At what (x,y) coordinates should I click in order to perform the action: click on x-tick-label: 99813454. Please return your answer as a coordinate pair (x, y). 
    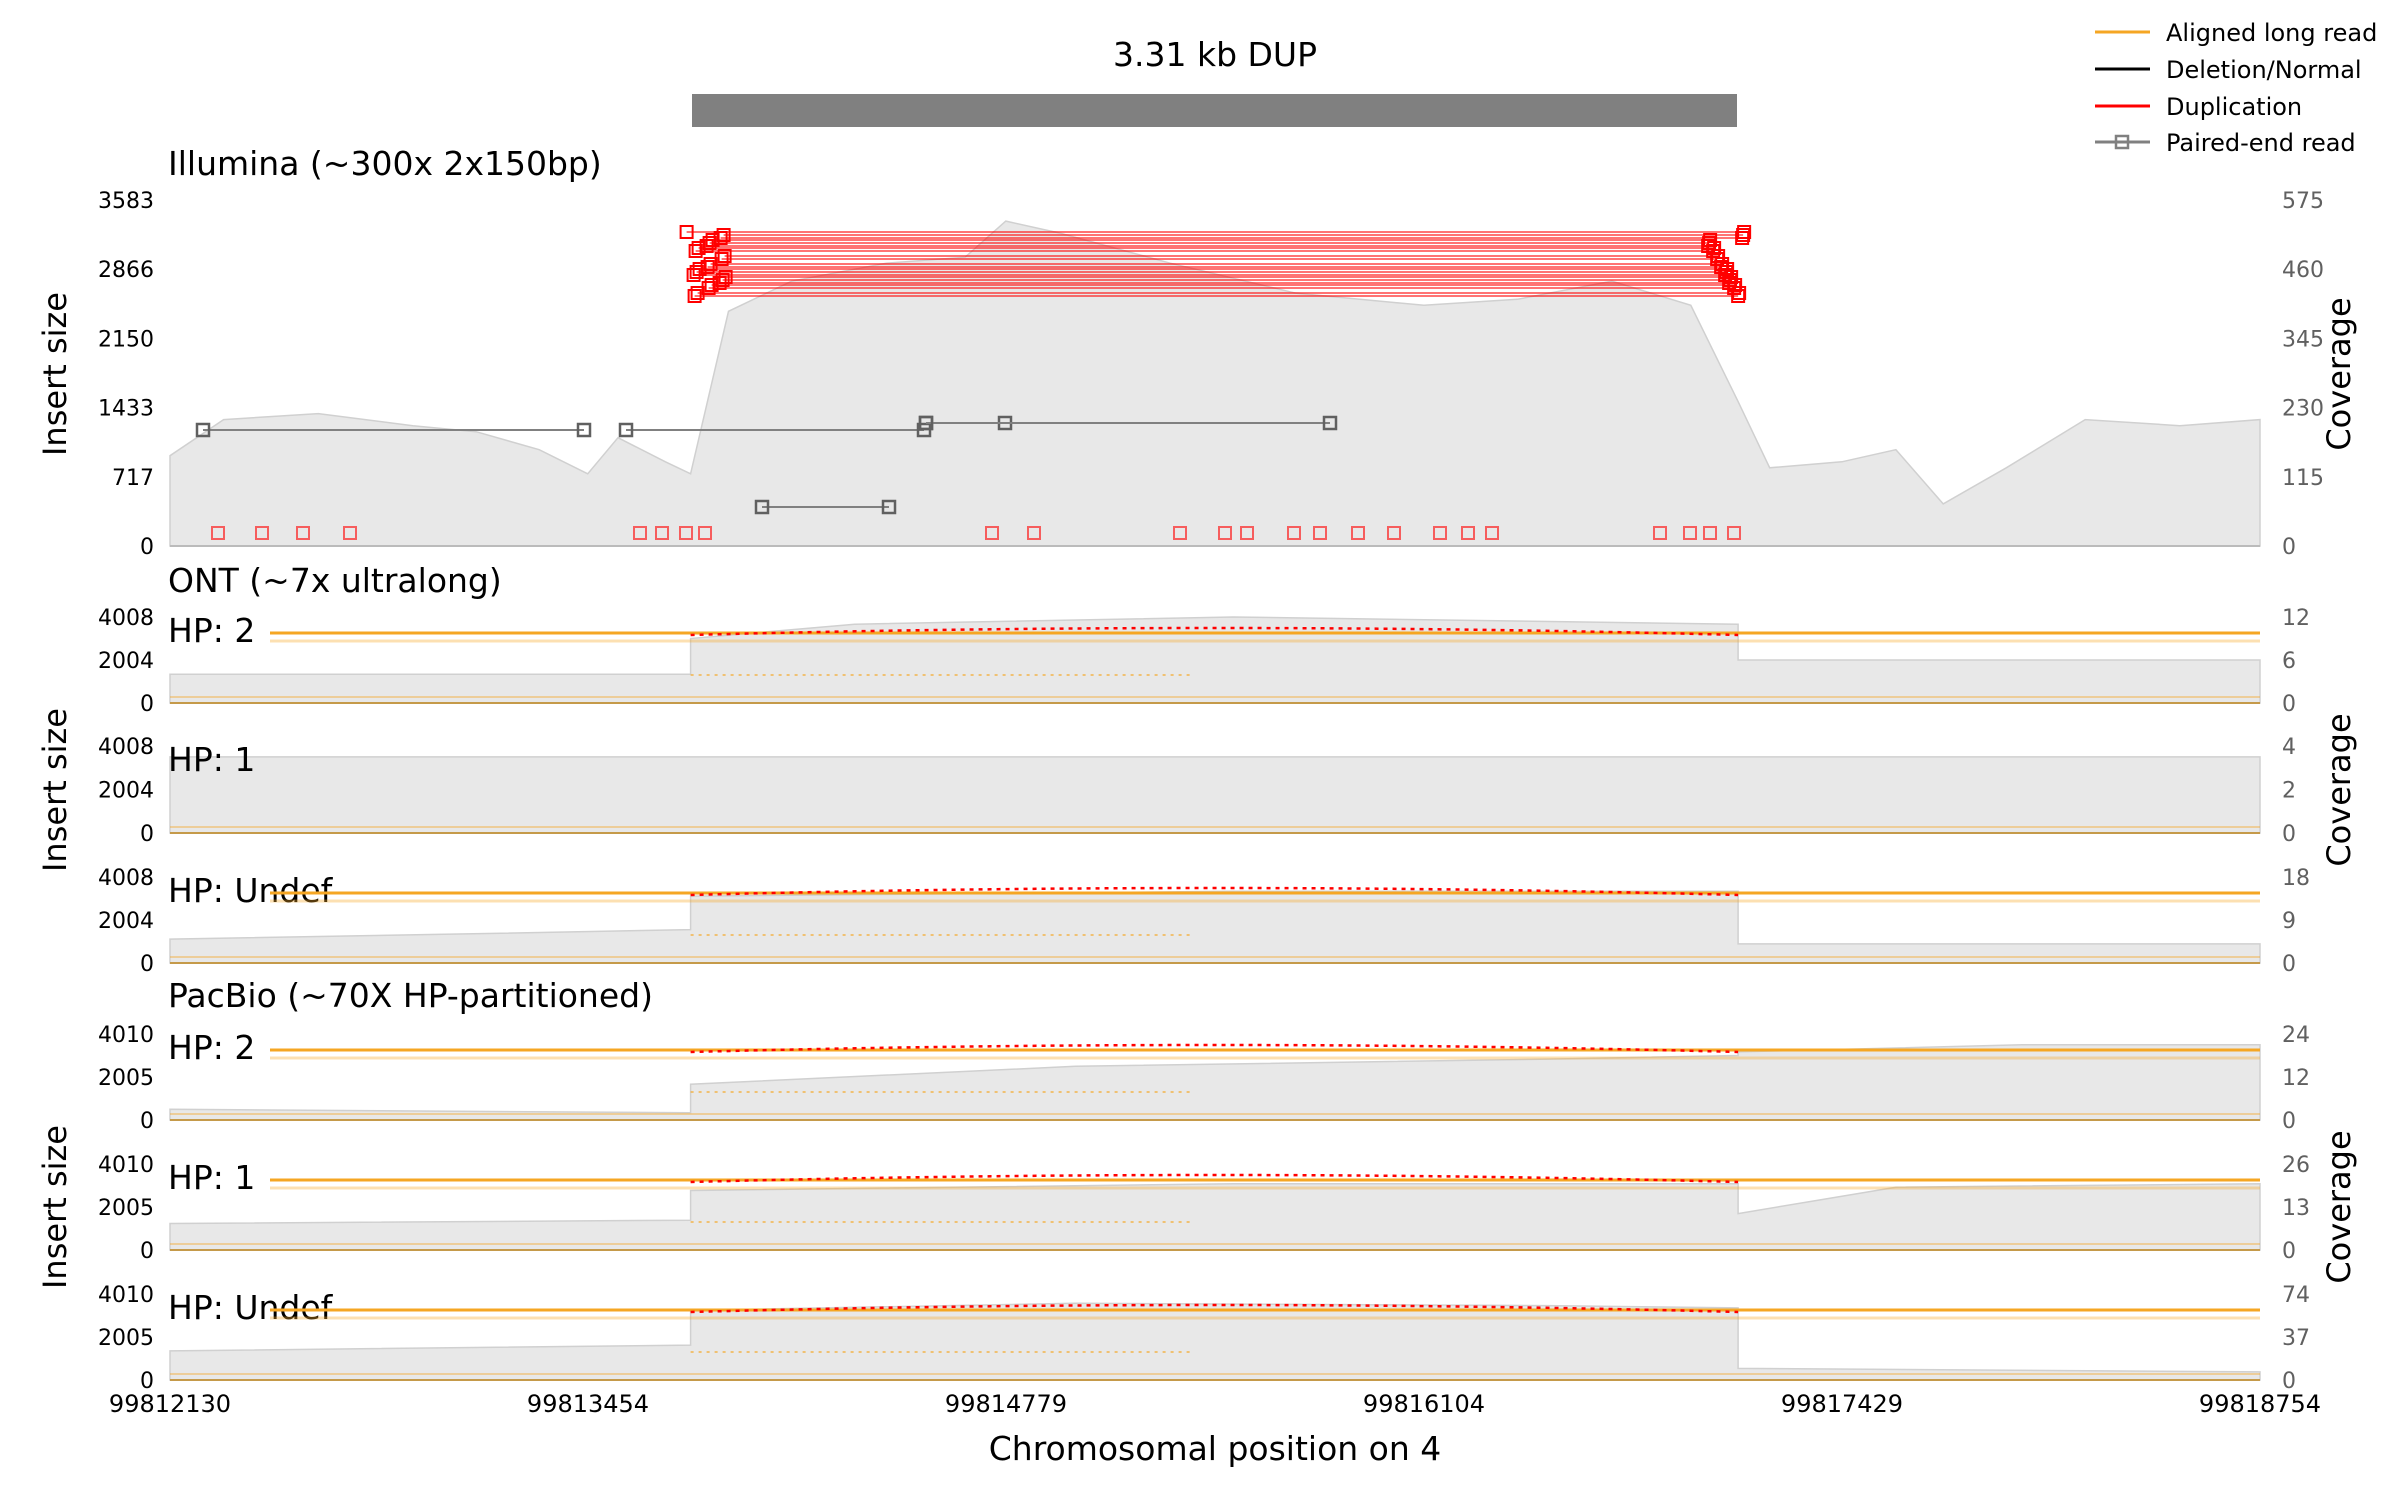
    Looking at the image, I should click on (588, 1404).